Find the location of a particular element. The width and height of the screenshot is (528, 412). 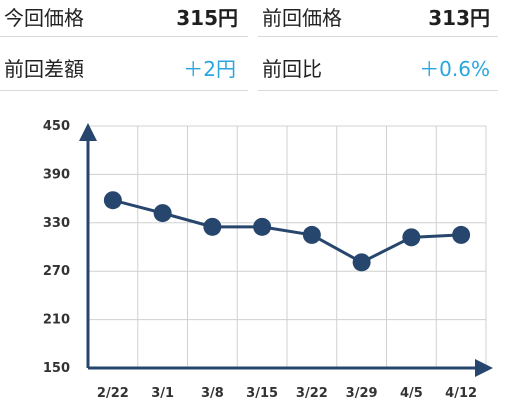

x-tick-label: 3/22 is located at coordinates (312, 393).